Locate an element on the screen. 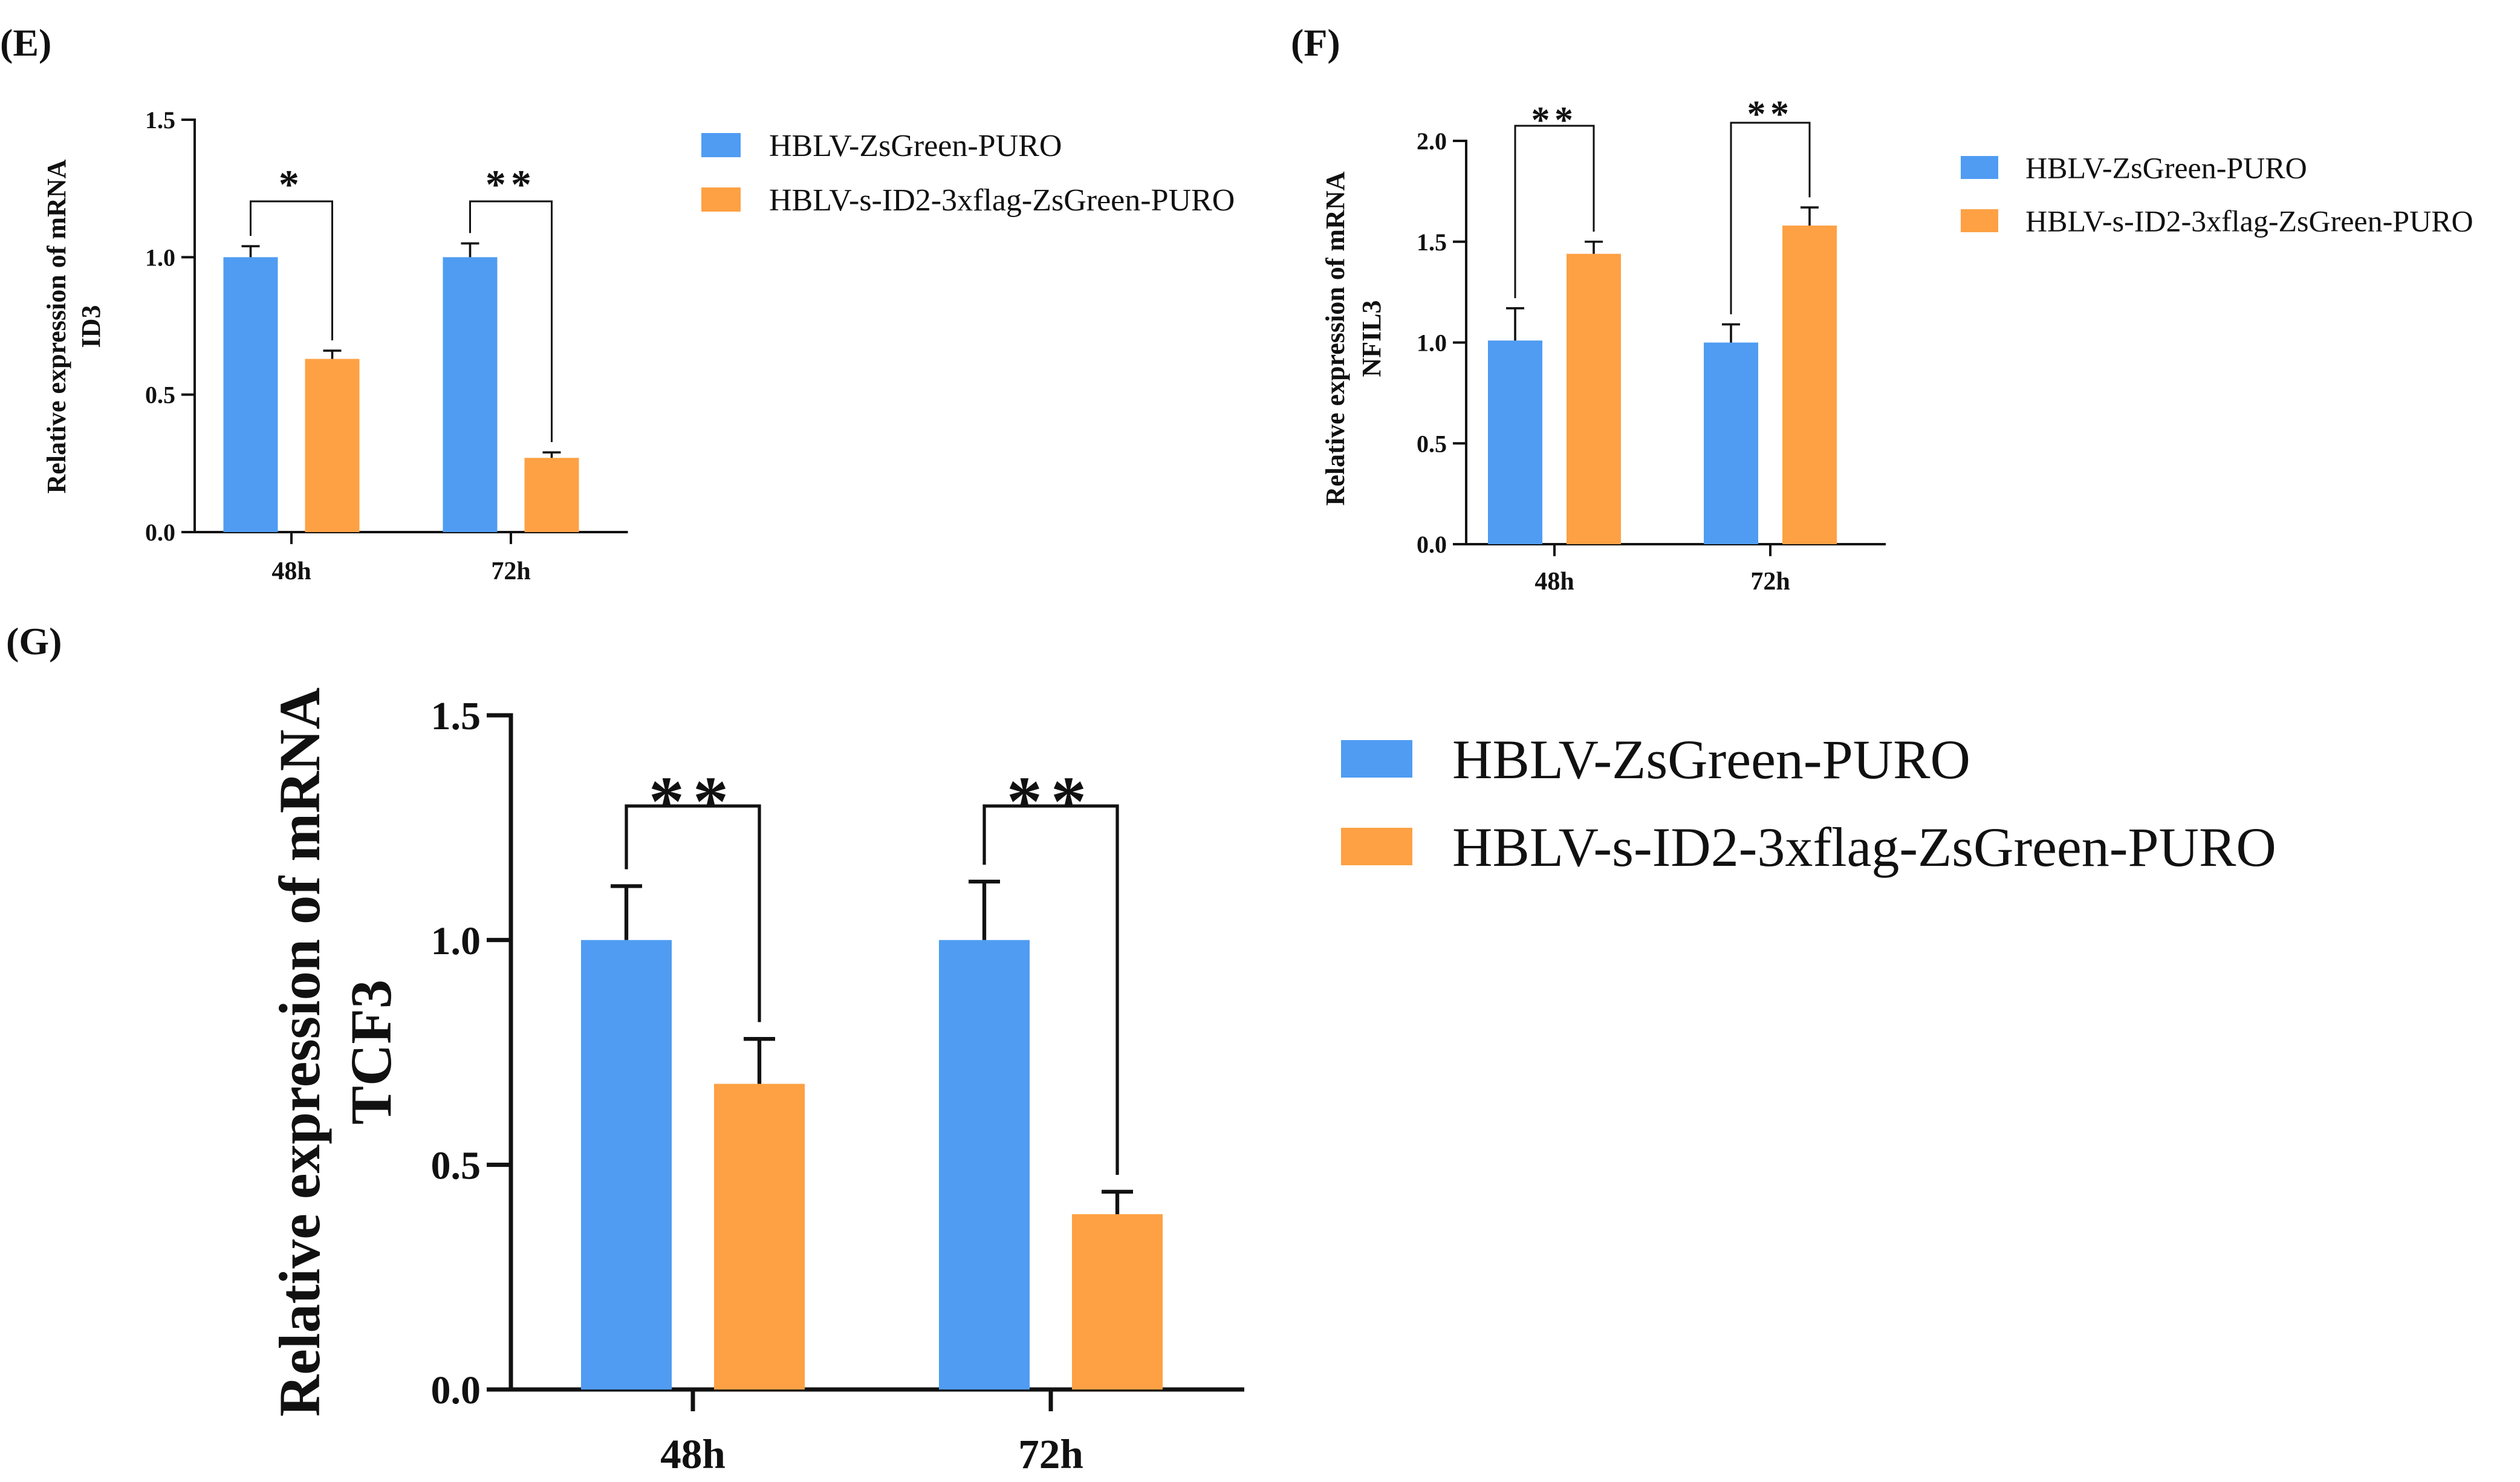  panel-label: (G) is located at coordinates (34, 641).